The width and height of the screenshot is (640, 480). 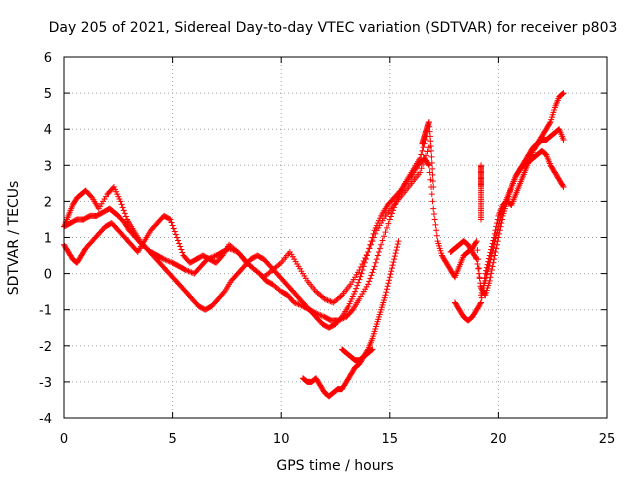 I want to click on series-track-g, so click(x=507, y=223).